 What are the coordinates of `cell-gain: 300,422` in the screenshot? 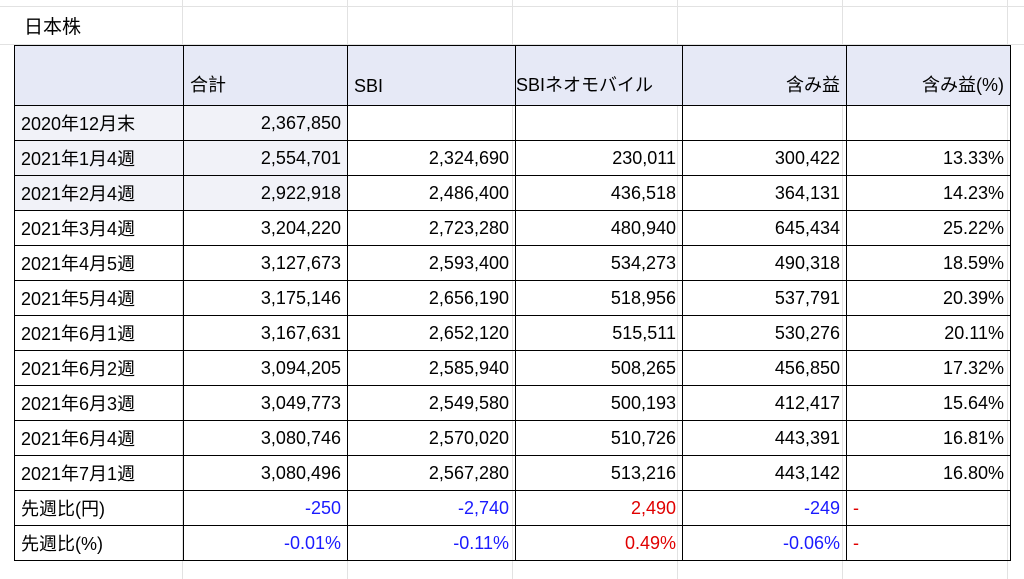 It's located at (764, 158).